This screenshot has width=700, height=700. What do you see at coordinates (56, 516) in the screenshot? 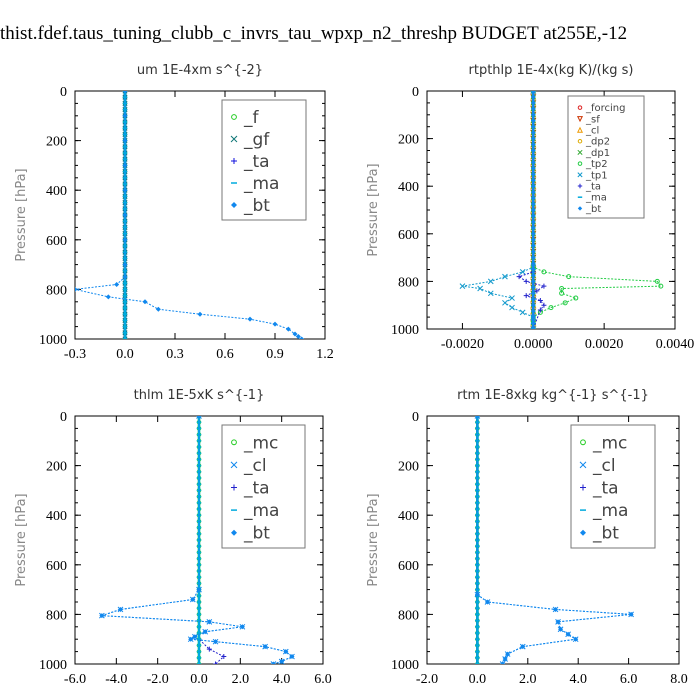
I see `y-tick-label: 400` at bounding box center [56, 516].